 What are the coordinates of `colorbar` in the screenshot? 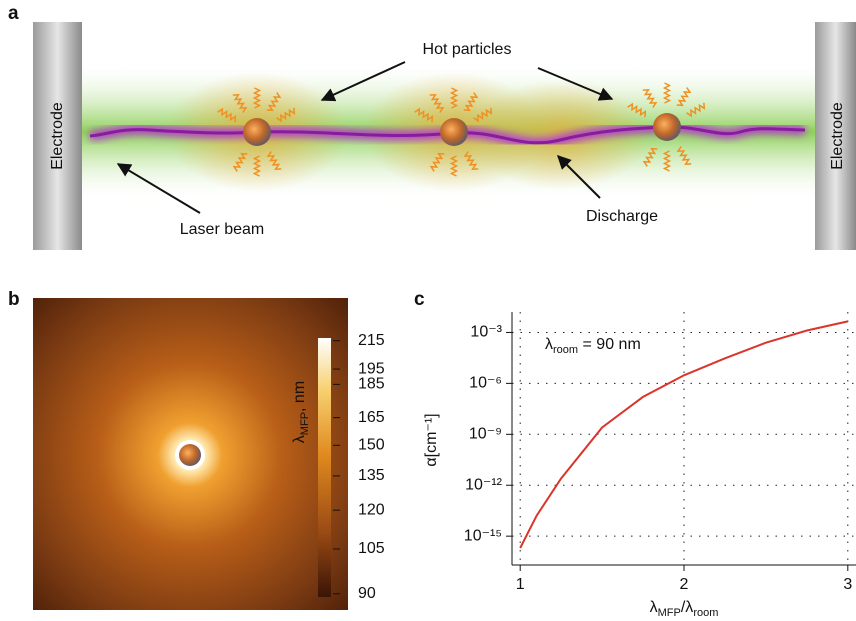 It's located at (324, 467).